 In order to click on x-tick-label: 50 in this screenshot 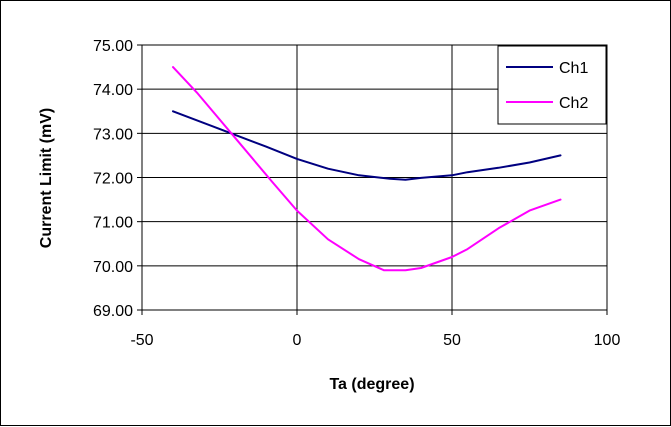, I will do `click(452, 340)`.